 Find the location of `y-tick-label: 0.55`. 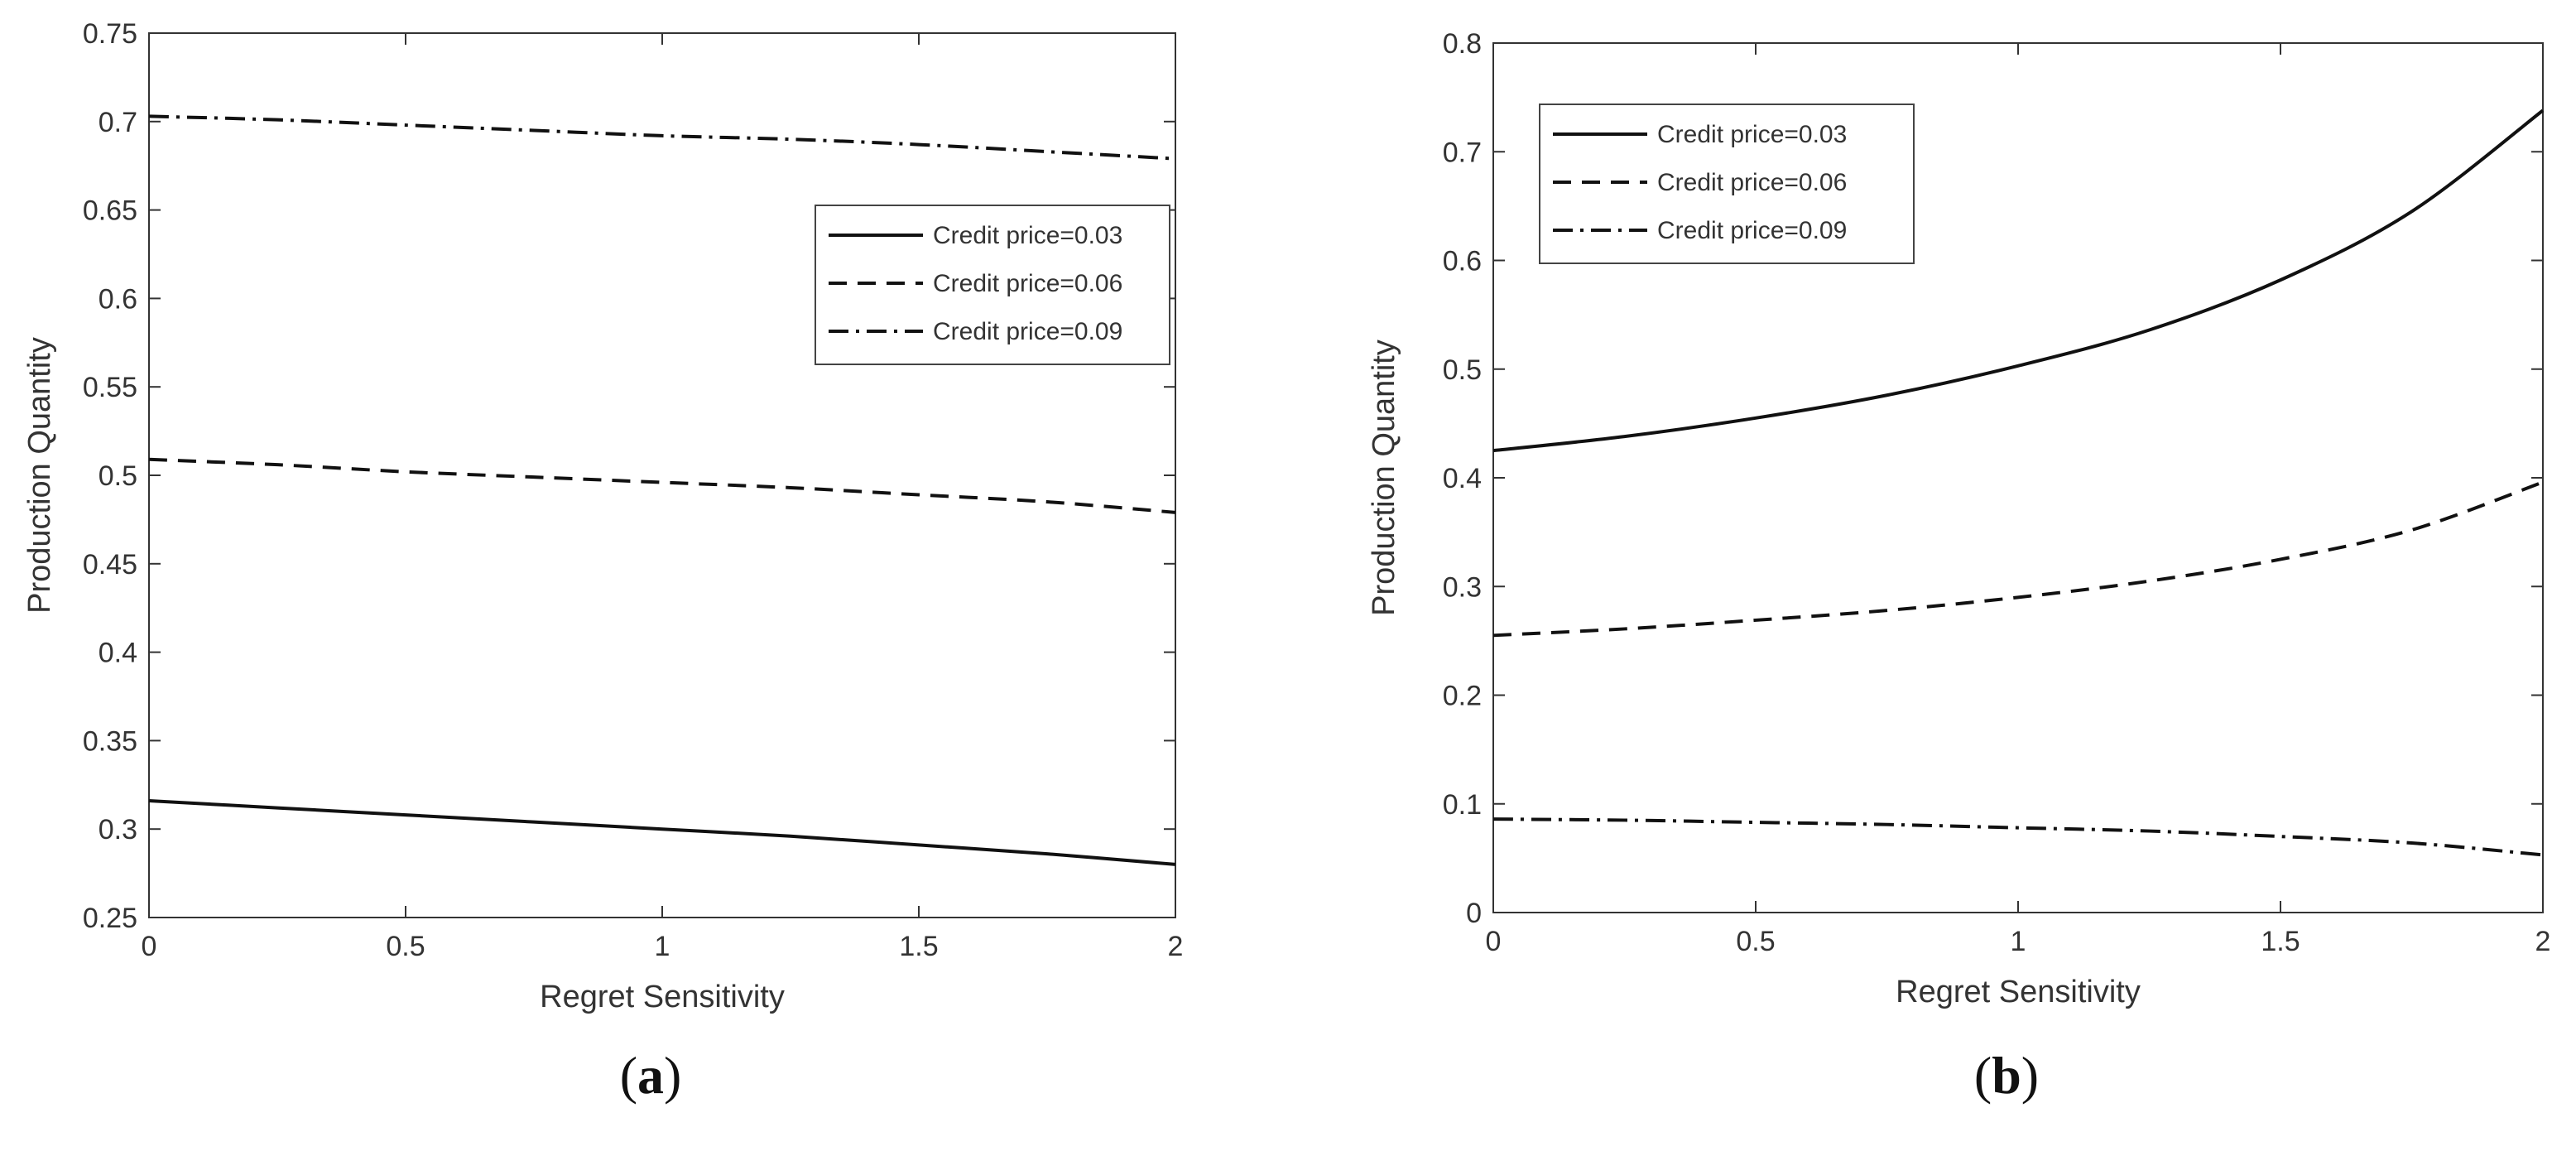

y-tick-label: 0.55 is located at coordinates (110, 387).